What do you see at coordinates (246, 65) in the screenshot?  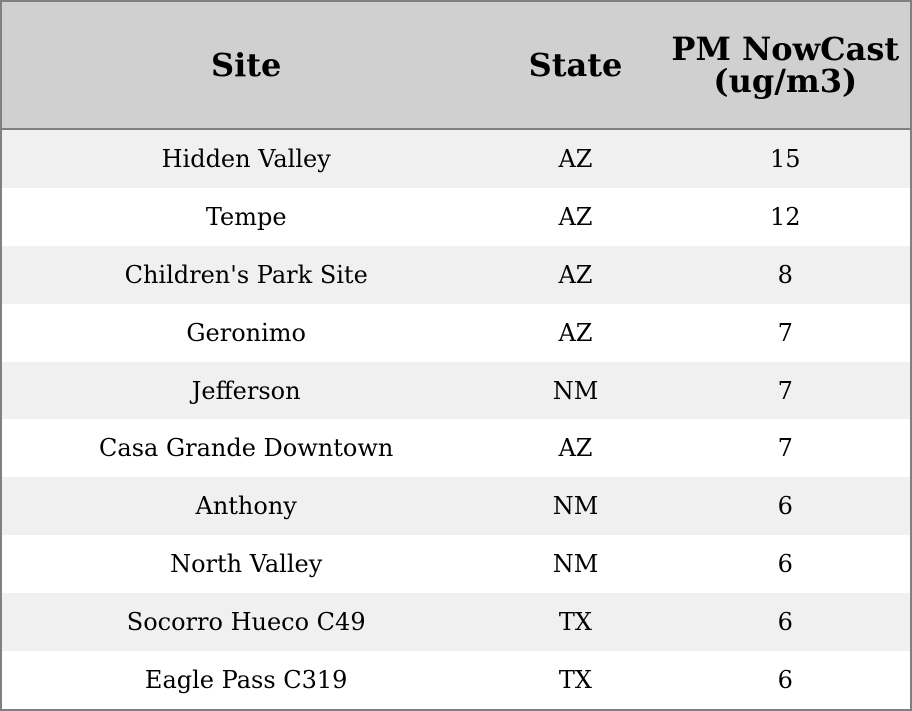 I see `header-site: Site` at bounding box center [246, 65].